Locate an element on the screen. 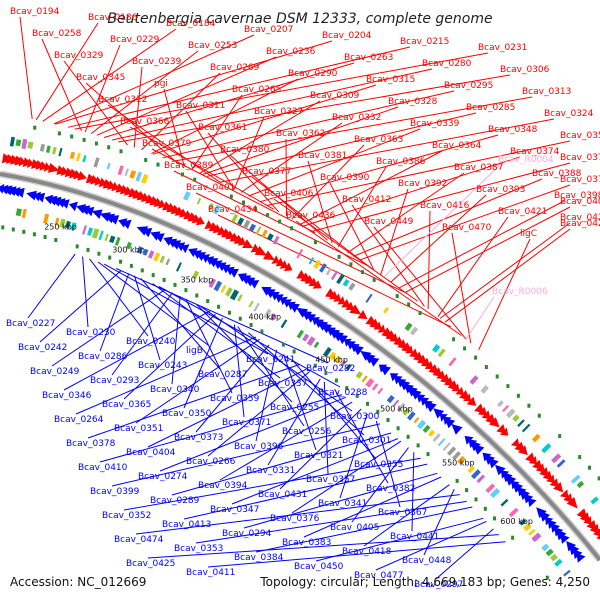 This screenshot has height=600, width=600. forward-gene-label: Bcav_0229 is located at coordinates (135, 40).